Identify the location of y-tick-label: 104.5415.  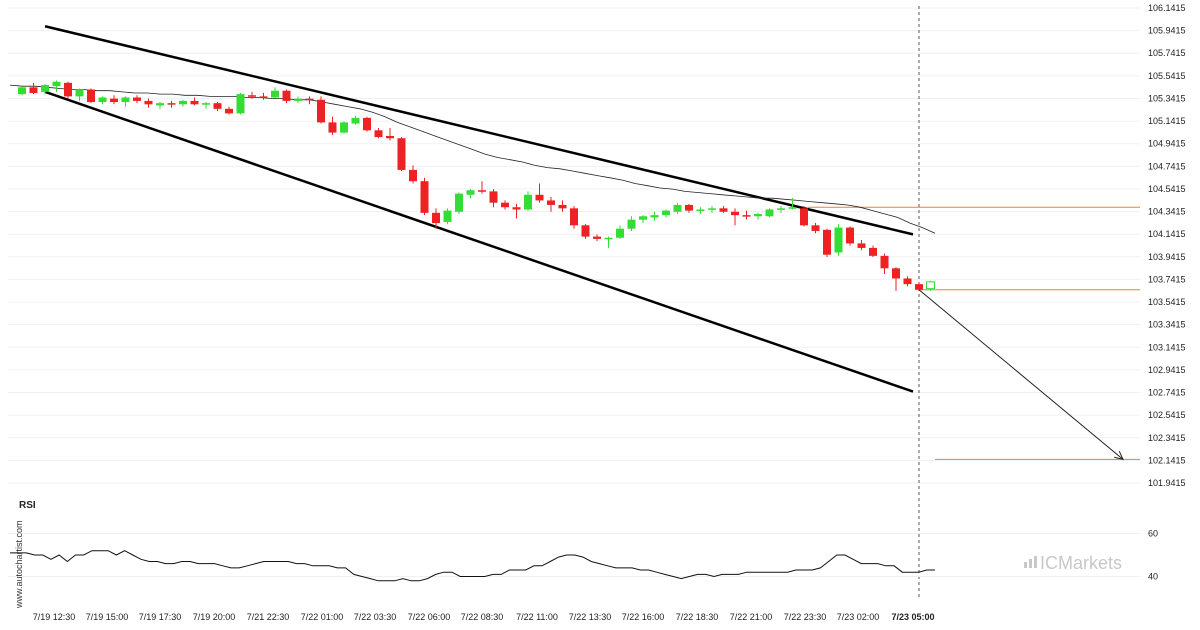
(1167, 189).